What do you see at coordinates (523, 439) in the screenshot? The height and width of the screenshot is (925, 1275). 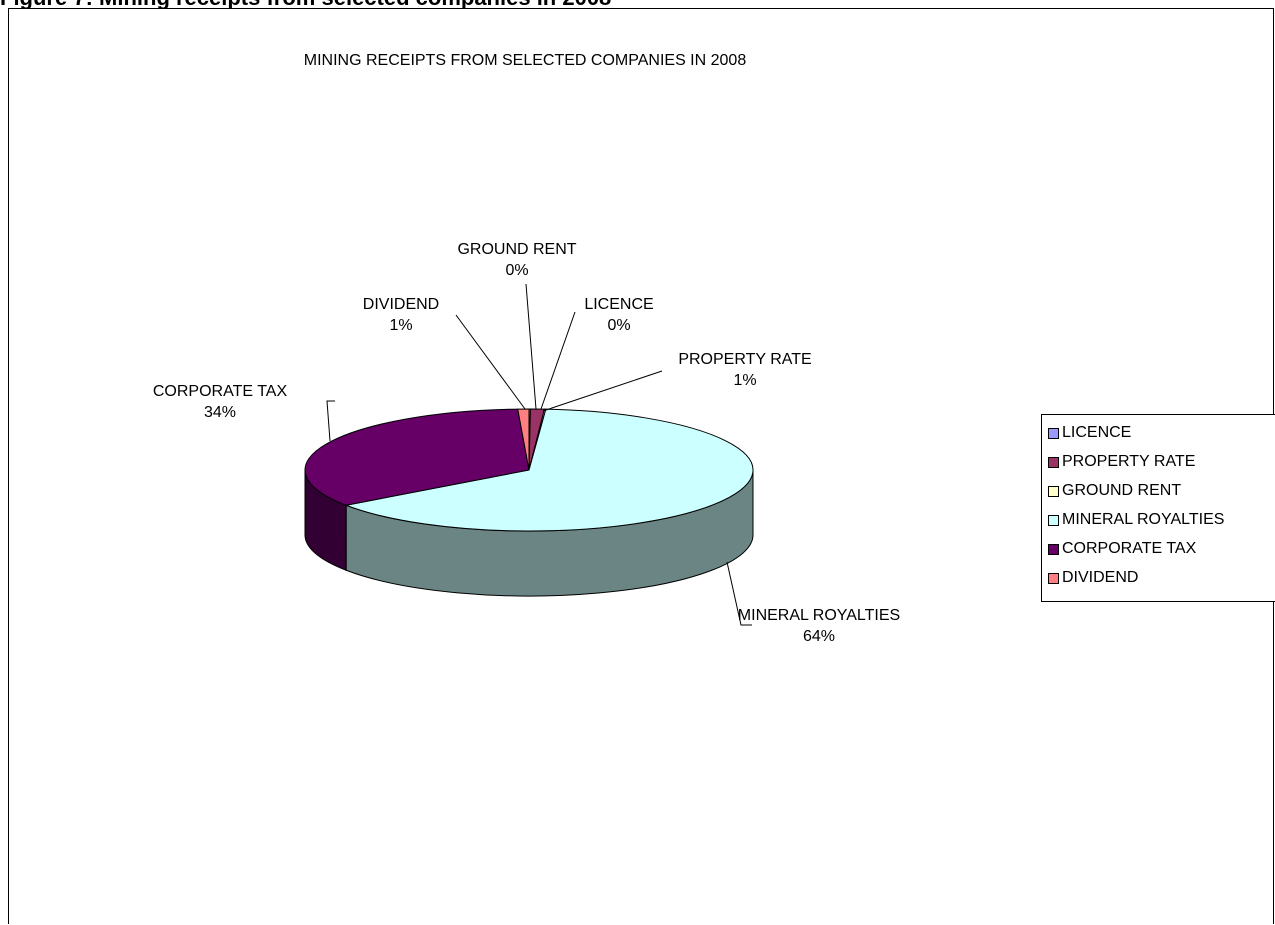 I see `pie-slice-dividend` at bounding box center [523, 439].